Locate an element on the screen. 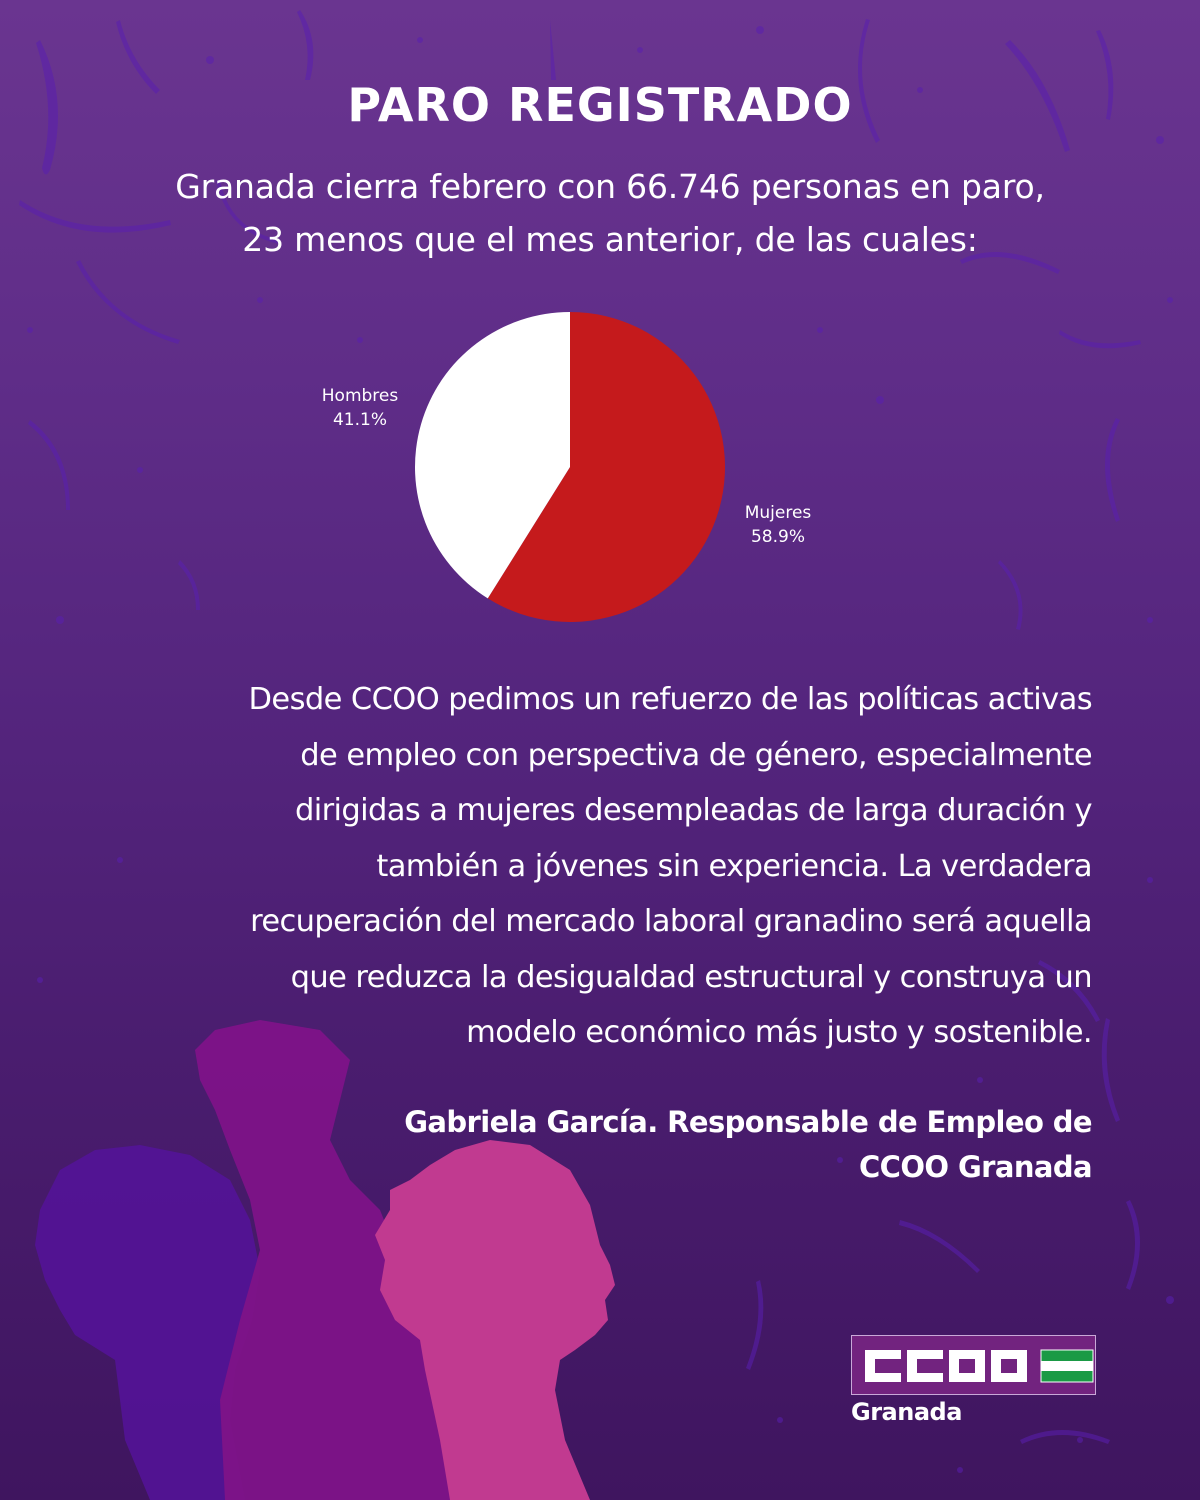 The height and width of the screenshot is (1500, 1200). statement-line: modelo económico más justo y sostenible. is located at coordinates (779, 1032).